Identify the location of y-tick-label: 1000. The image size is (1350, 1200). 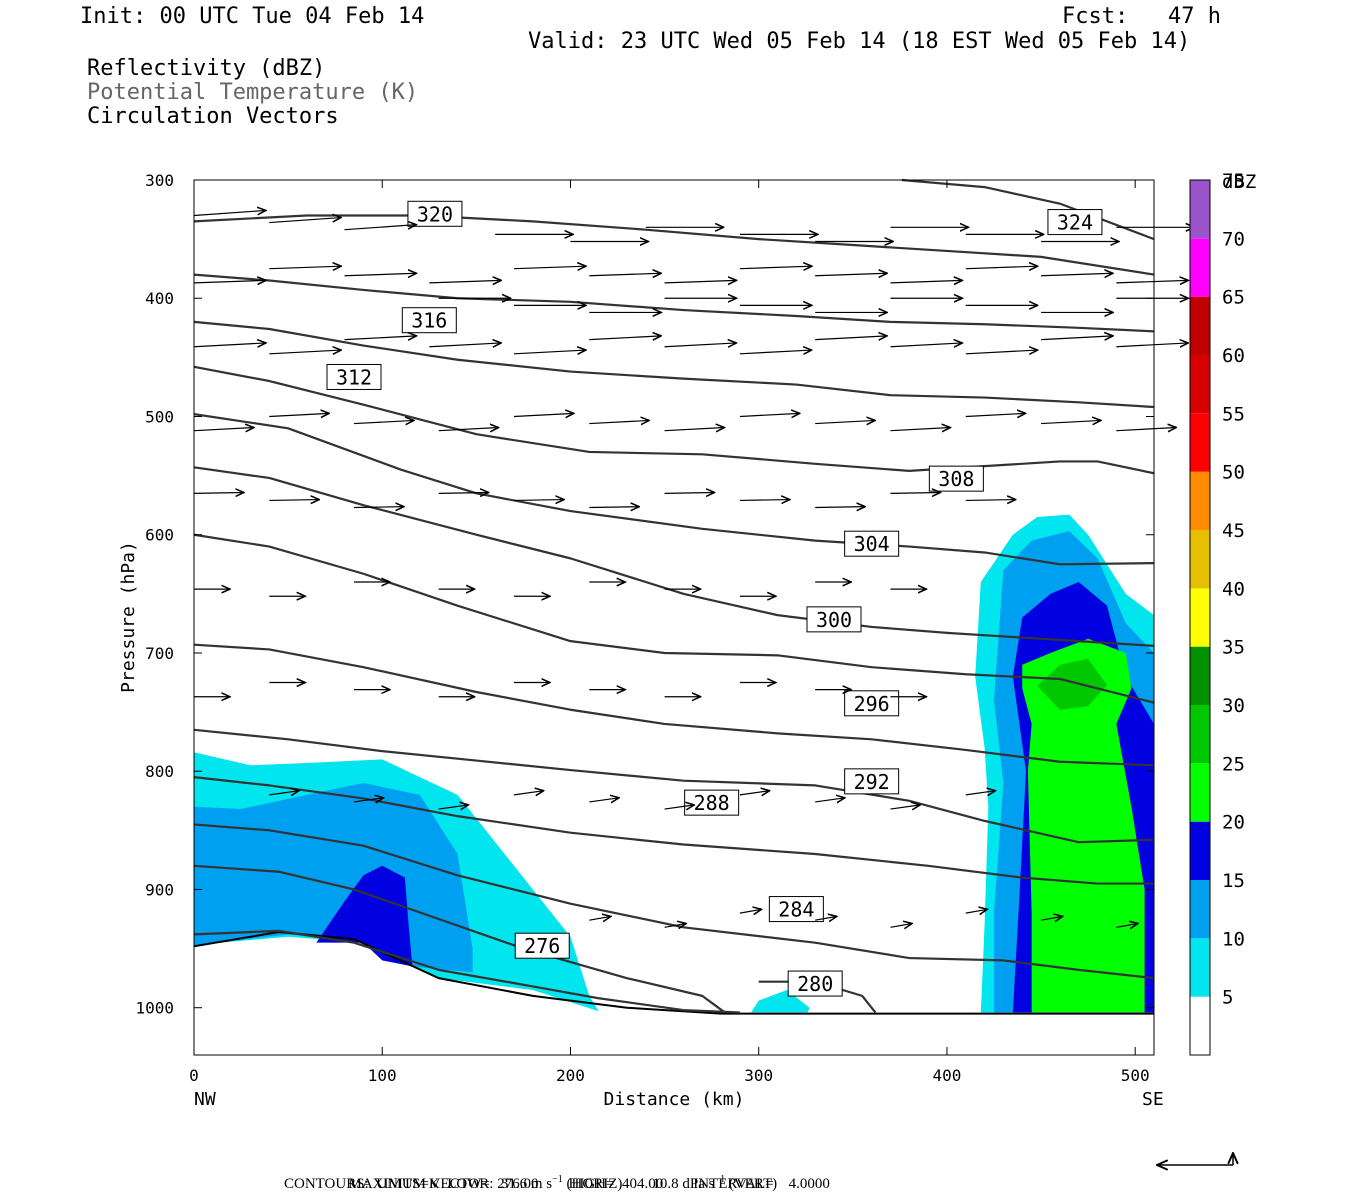
(154, 1008).